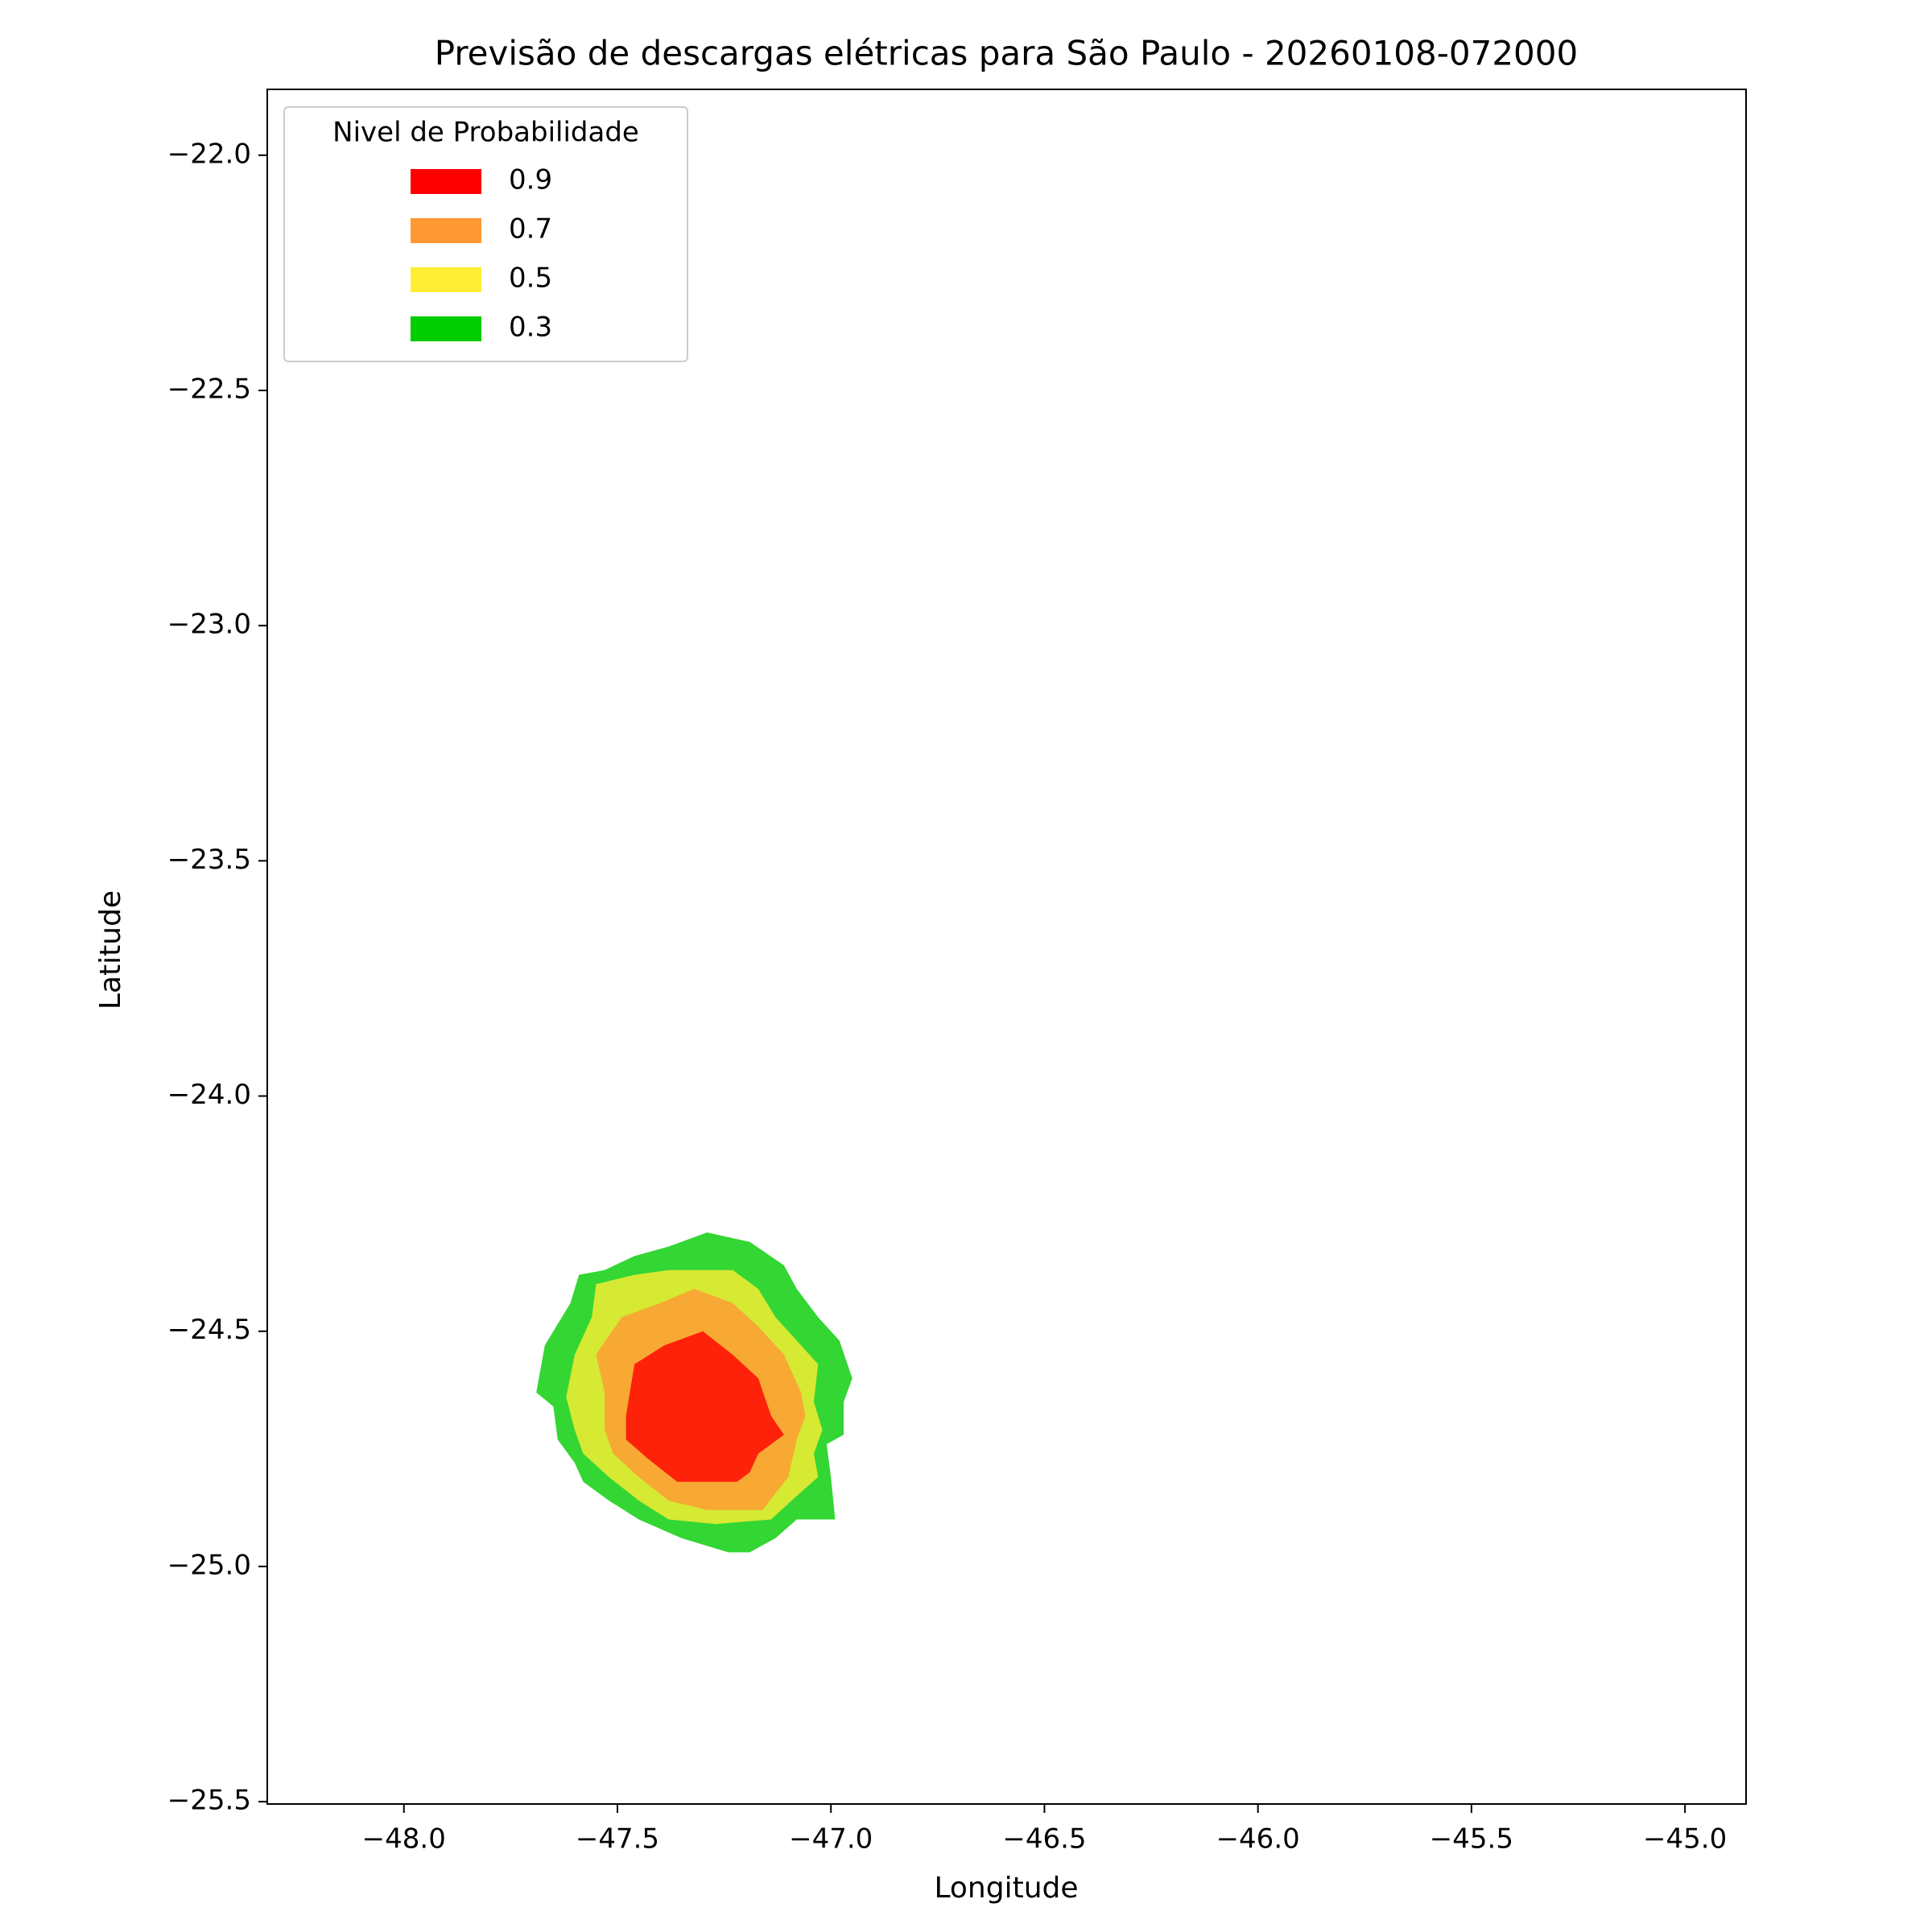 This screenshot has width=1932, height=1932. I want to click on legend-label: 0.3, so click(530, 328).